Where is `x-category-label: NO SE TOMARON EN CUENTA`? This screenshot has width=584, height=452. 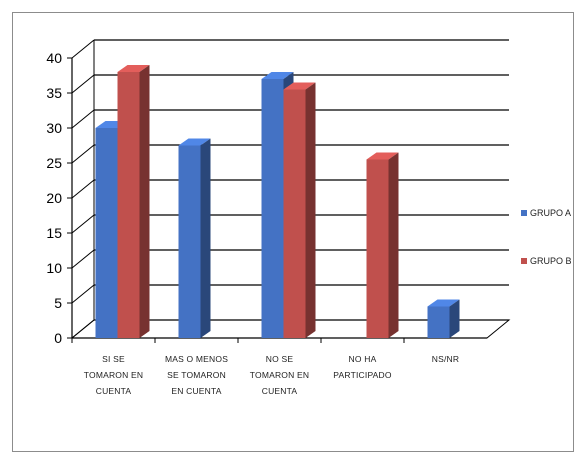 x-category-label: NO SE TOMARON EN CUENTA is located at coordinates (279, 375).